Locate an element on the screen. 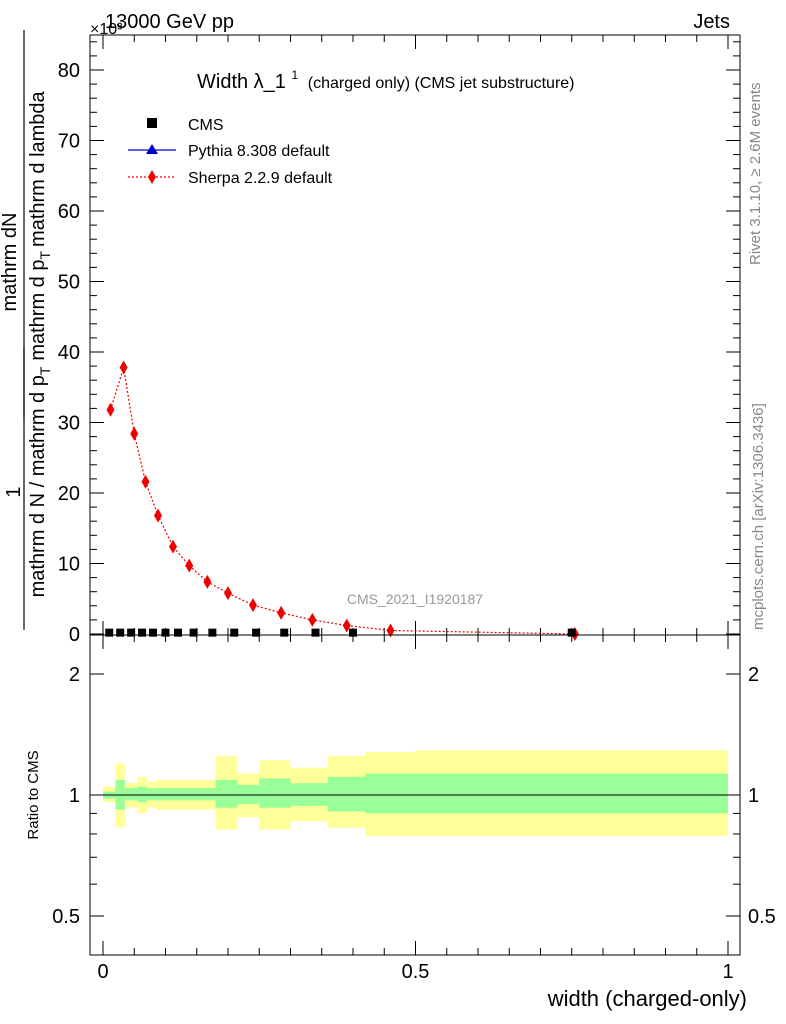  header-energy: 13000 GeV pp is located at coordinates (169, 22).